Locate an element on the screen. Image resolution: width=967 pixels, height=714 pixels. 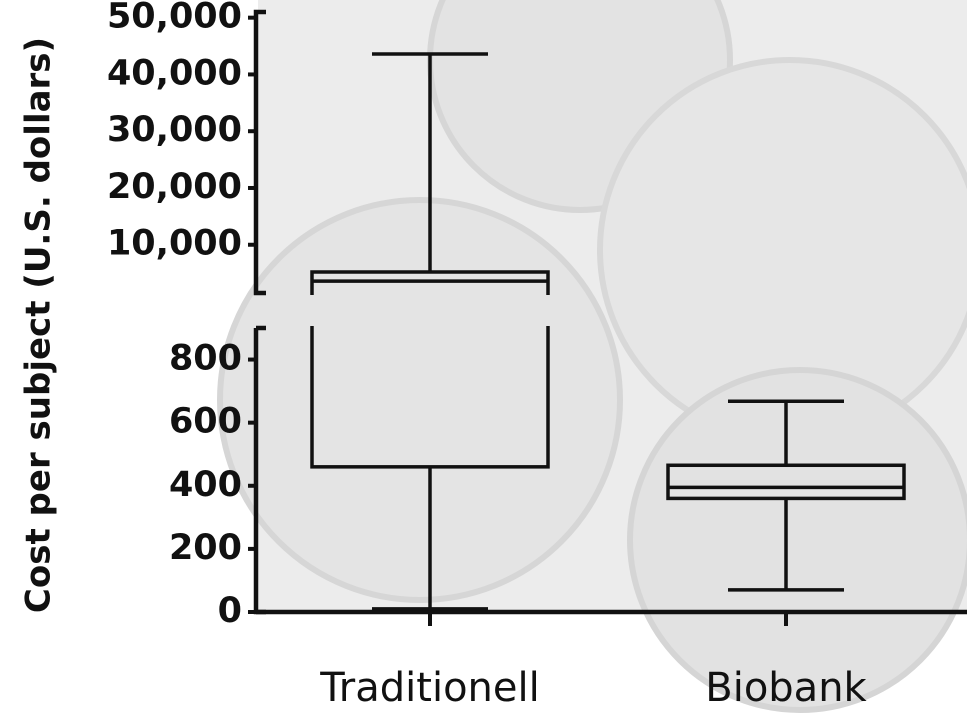
x-tick-label: Traditionell is located at coordinates (429, 688).